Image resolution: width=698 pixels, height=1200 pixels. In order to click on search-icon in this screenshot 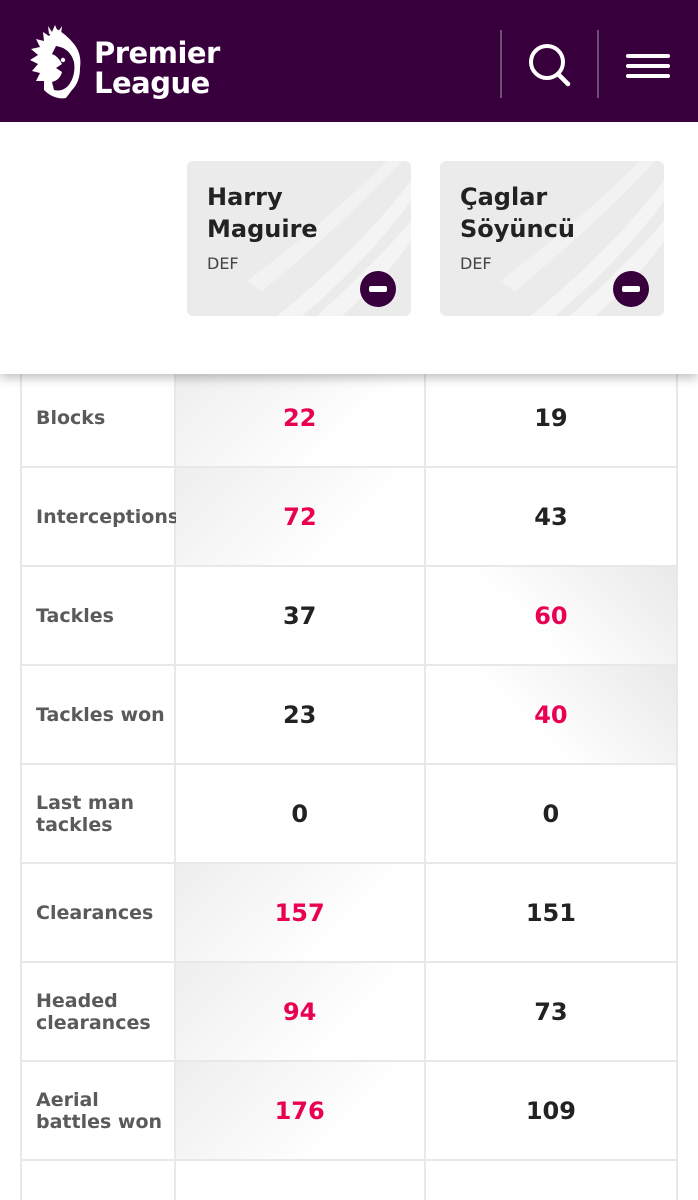, I will do `click(550, 65)`.